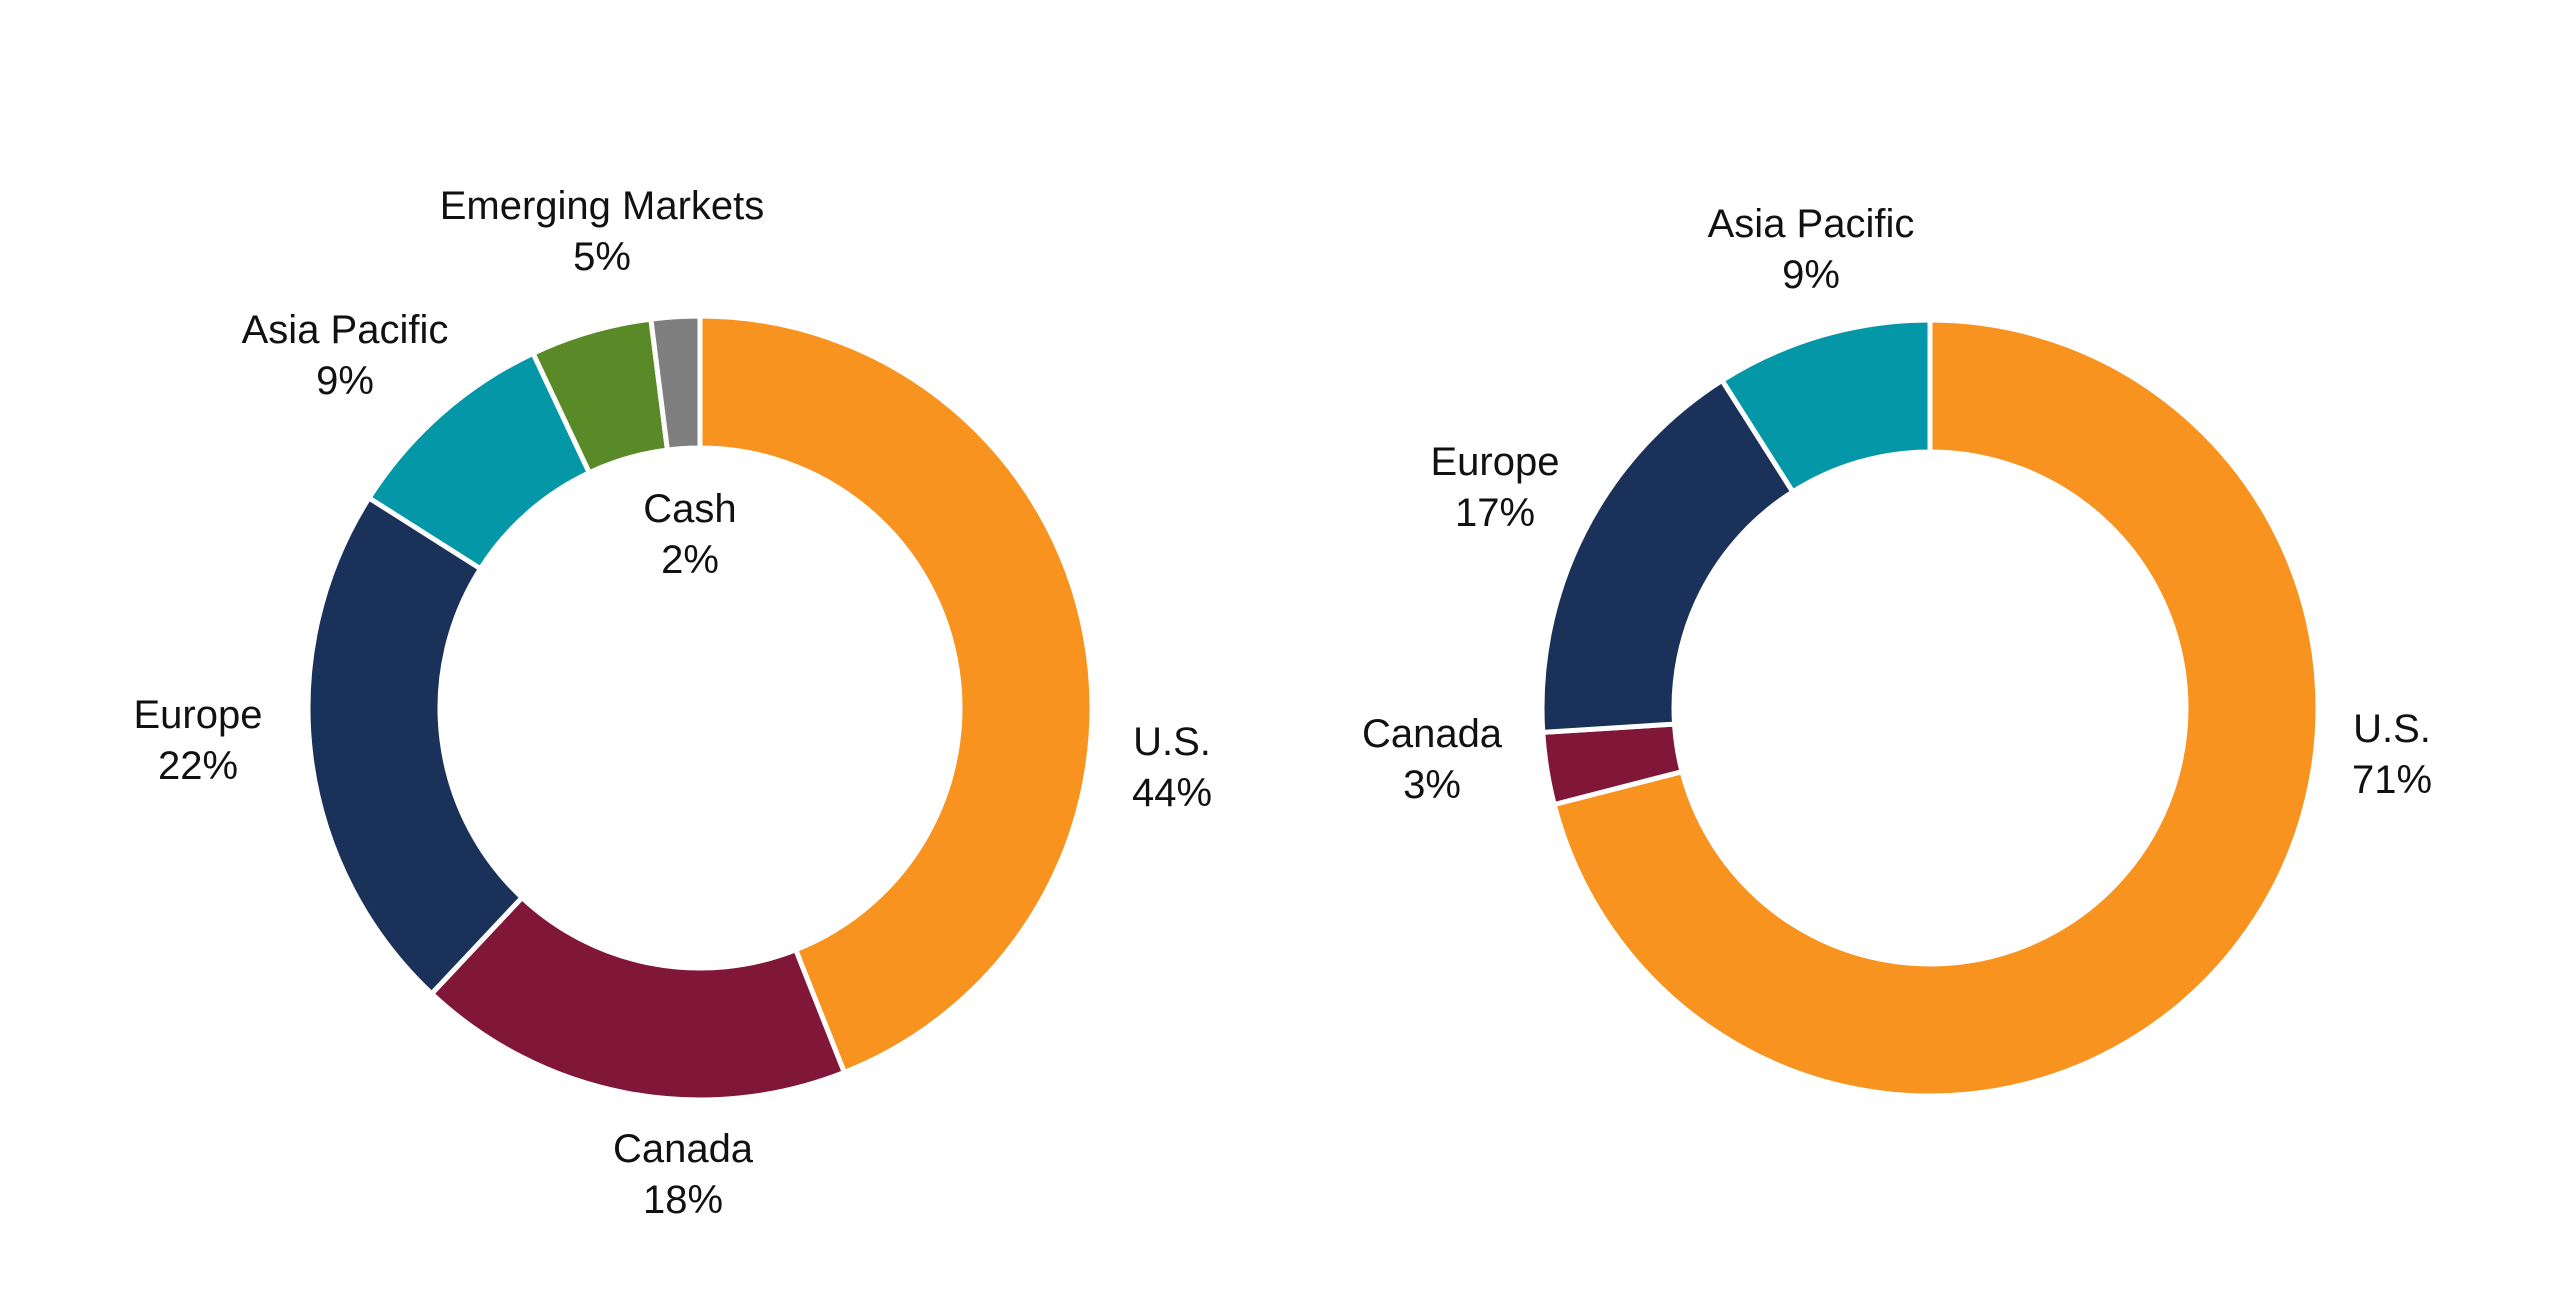 The height and width of the screenshot is (1293, 2560). I want to click on slice-asia-pacific, so click(1825, 406).